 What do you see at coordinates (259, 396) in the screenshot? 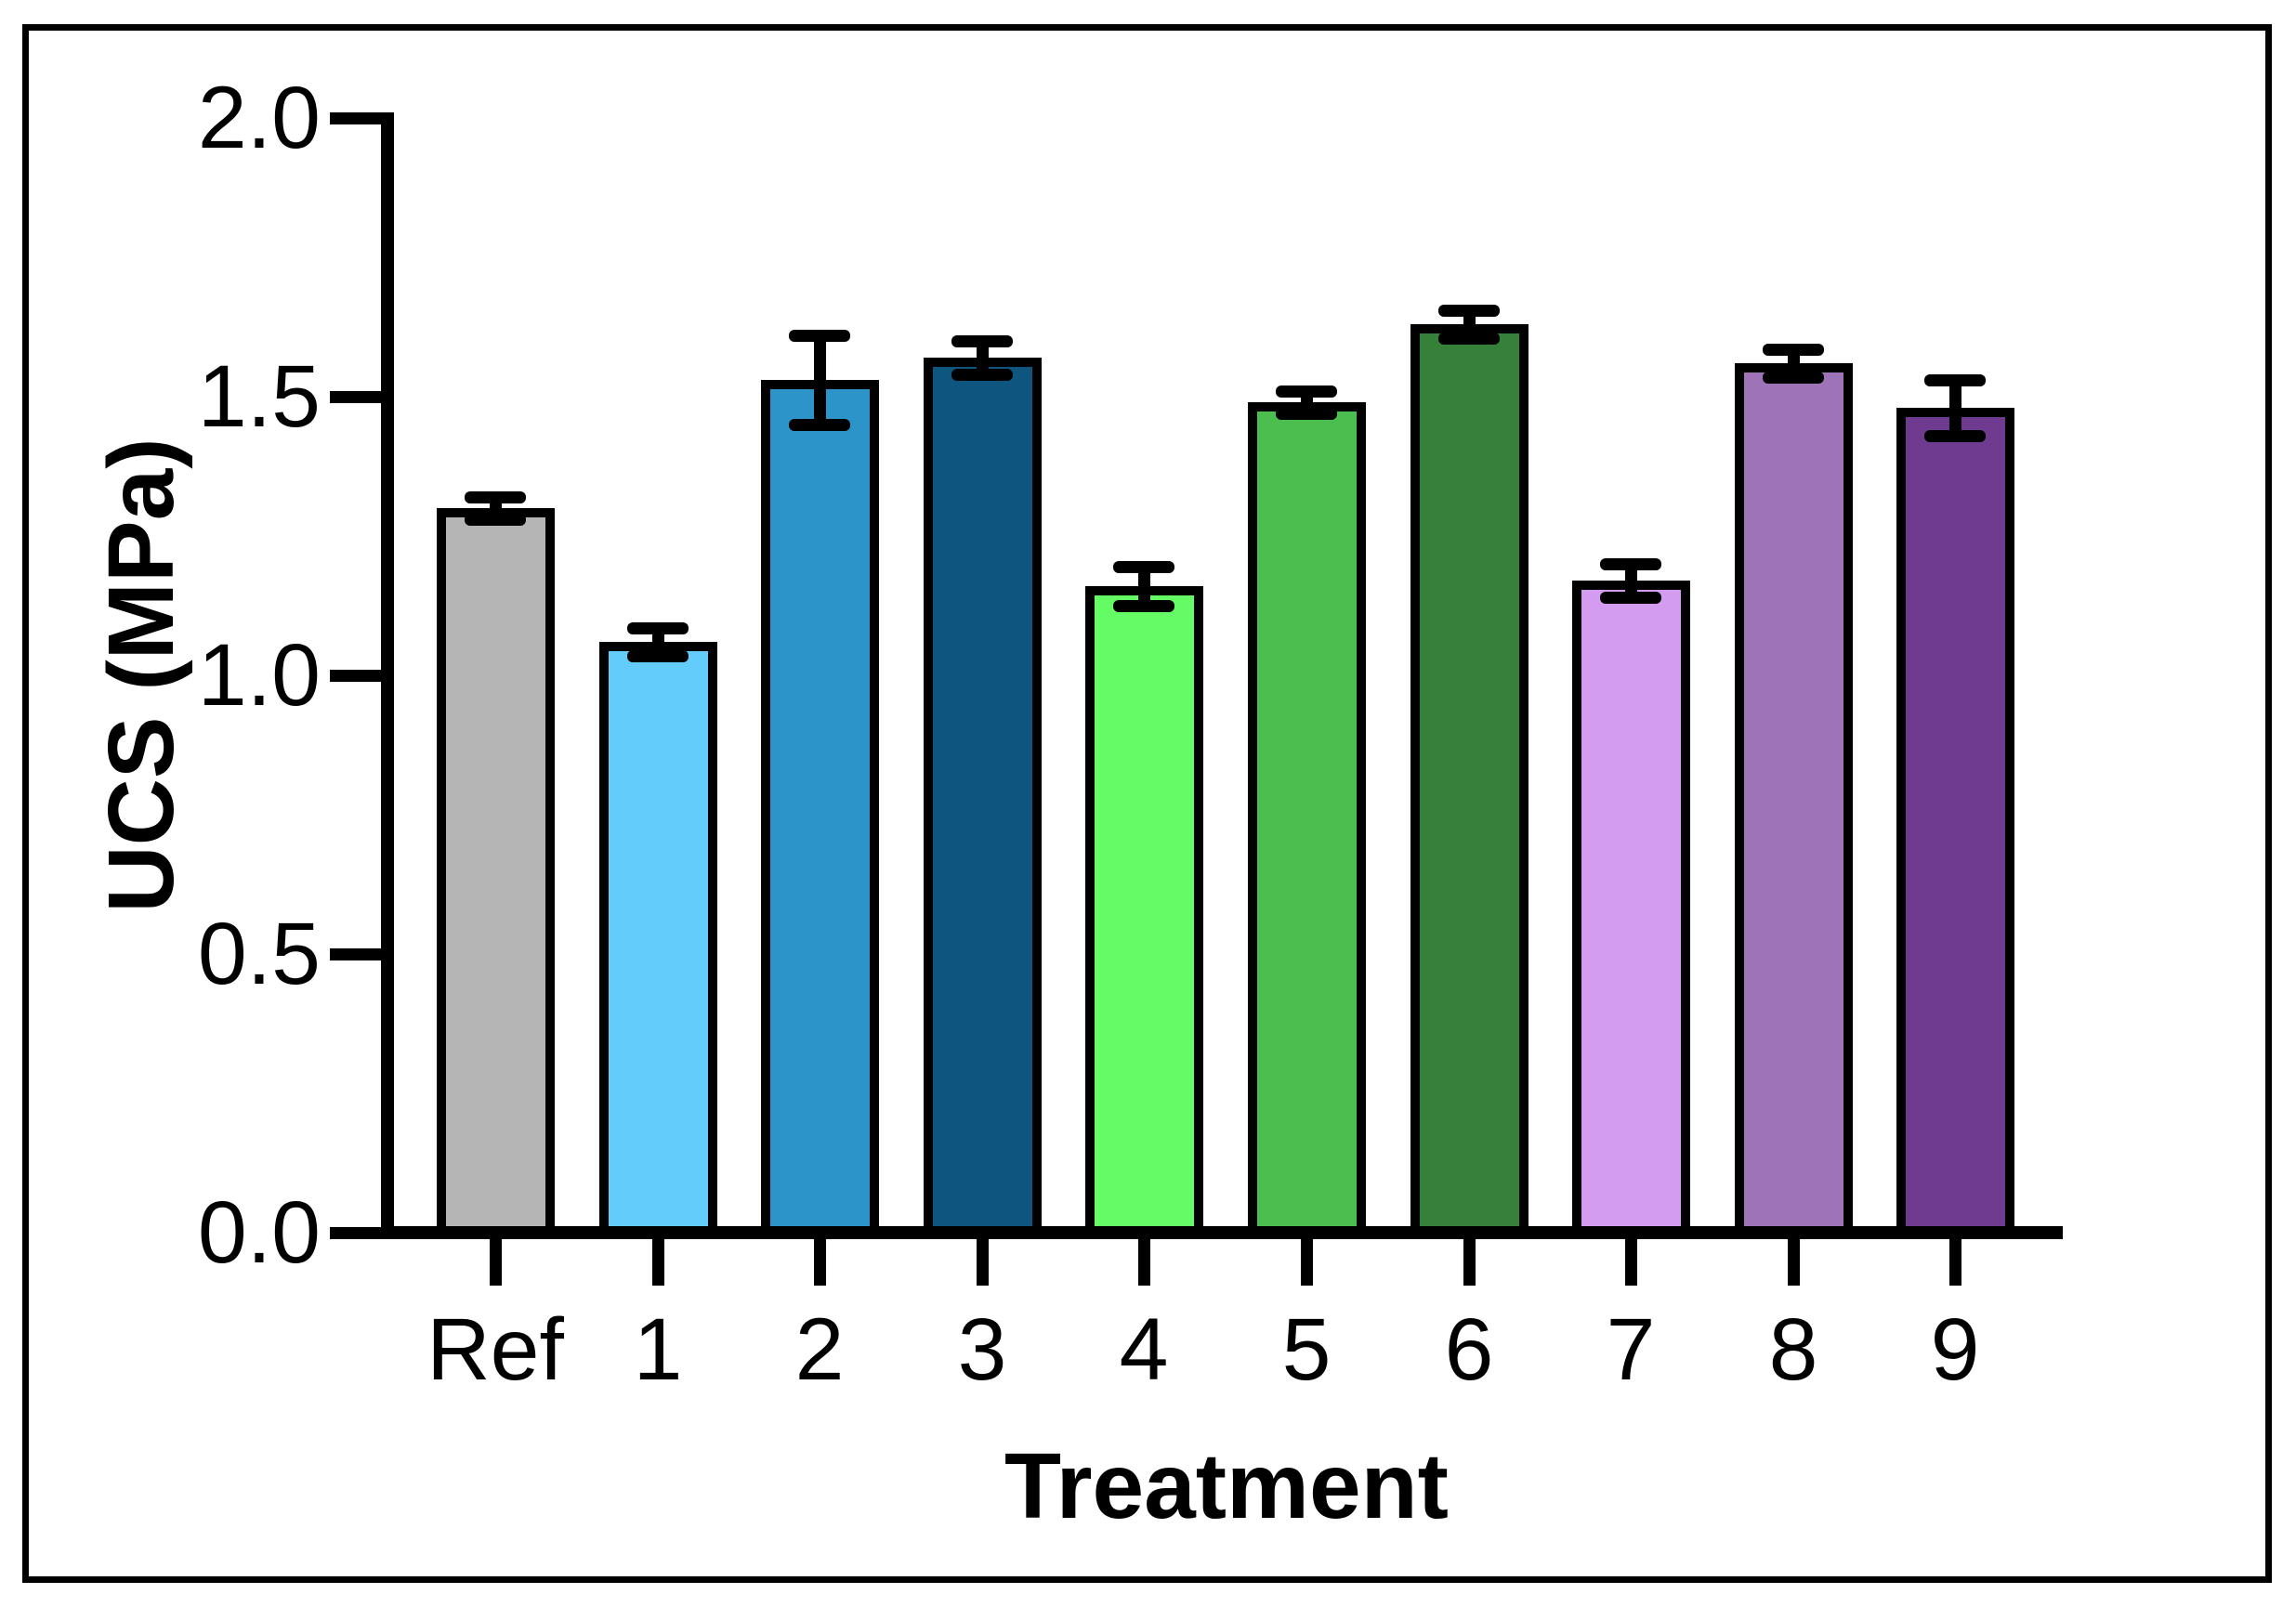
I see `y-tick-label-1.5: 1.5` at bounding box center [259, 396].